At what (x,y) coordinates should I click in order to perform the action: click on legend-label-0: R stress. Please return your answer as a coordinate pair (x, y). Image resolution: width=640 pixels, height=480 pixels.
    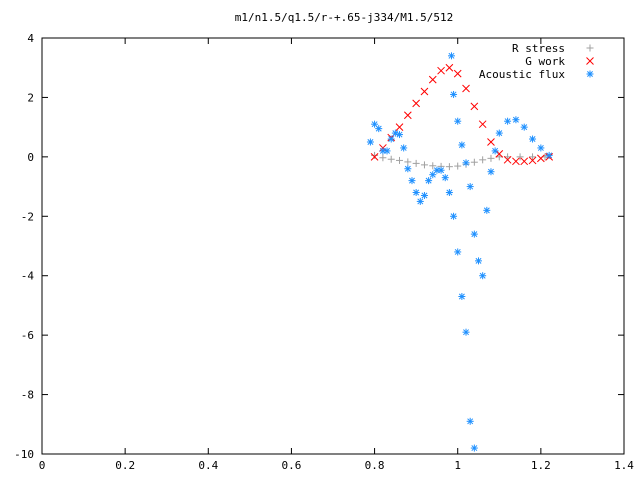
    Looking at the image, I should click on (538, 48).